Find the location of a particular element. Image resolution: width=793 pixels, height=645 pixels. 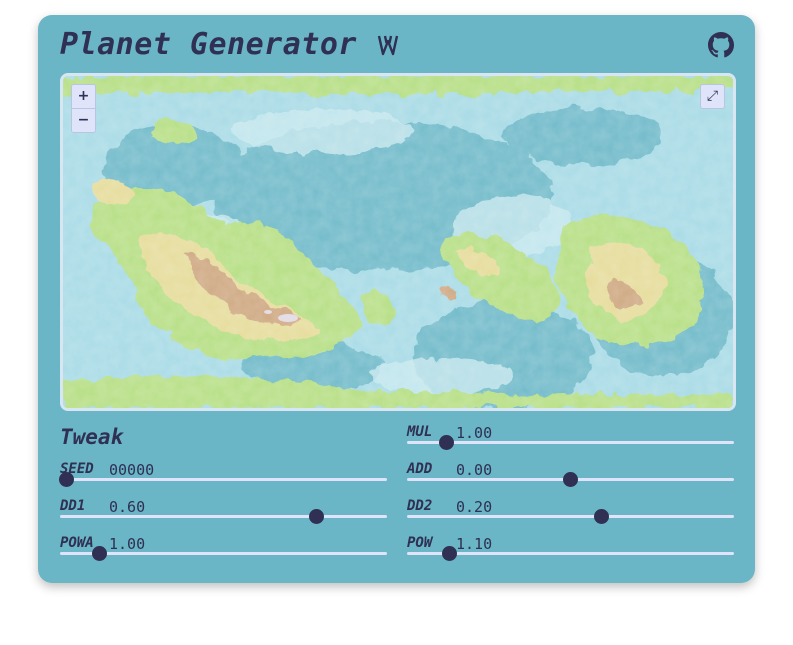

param-pow: POW 1.10 is located at coordinates (570, 552).